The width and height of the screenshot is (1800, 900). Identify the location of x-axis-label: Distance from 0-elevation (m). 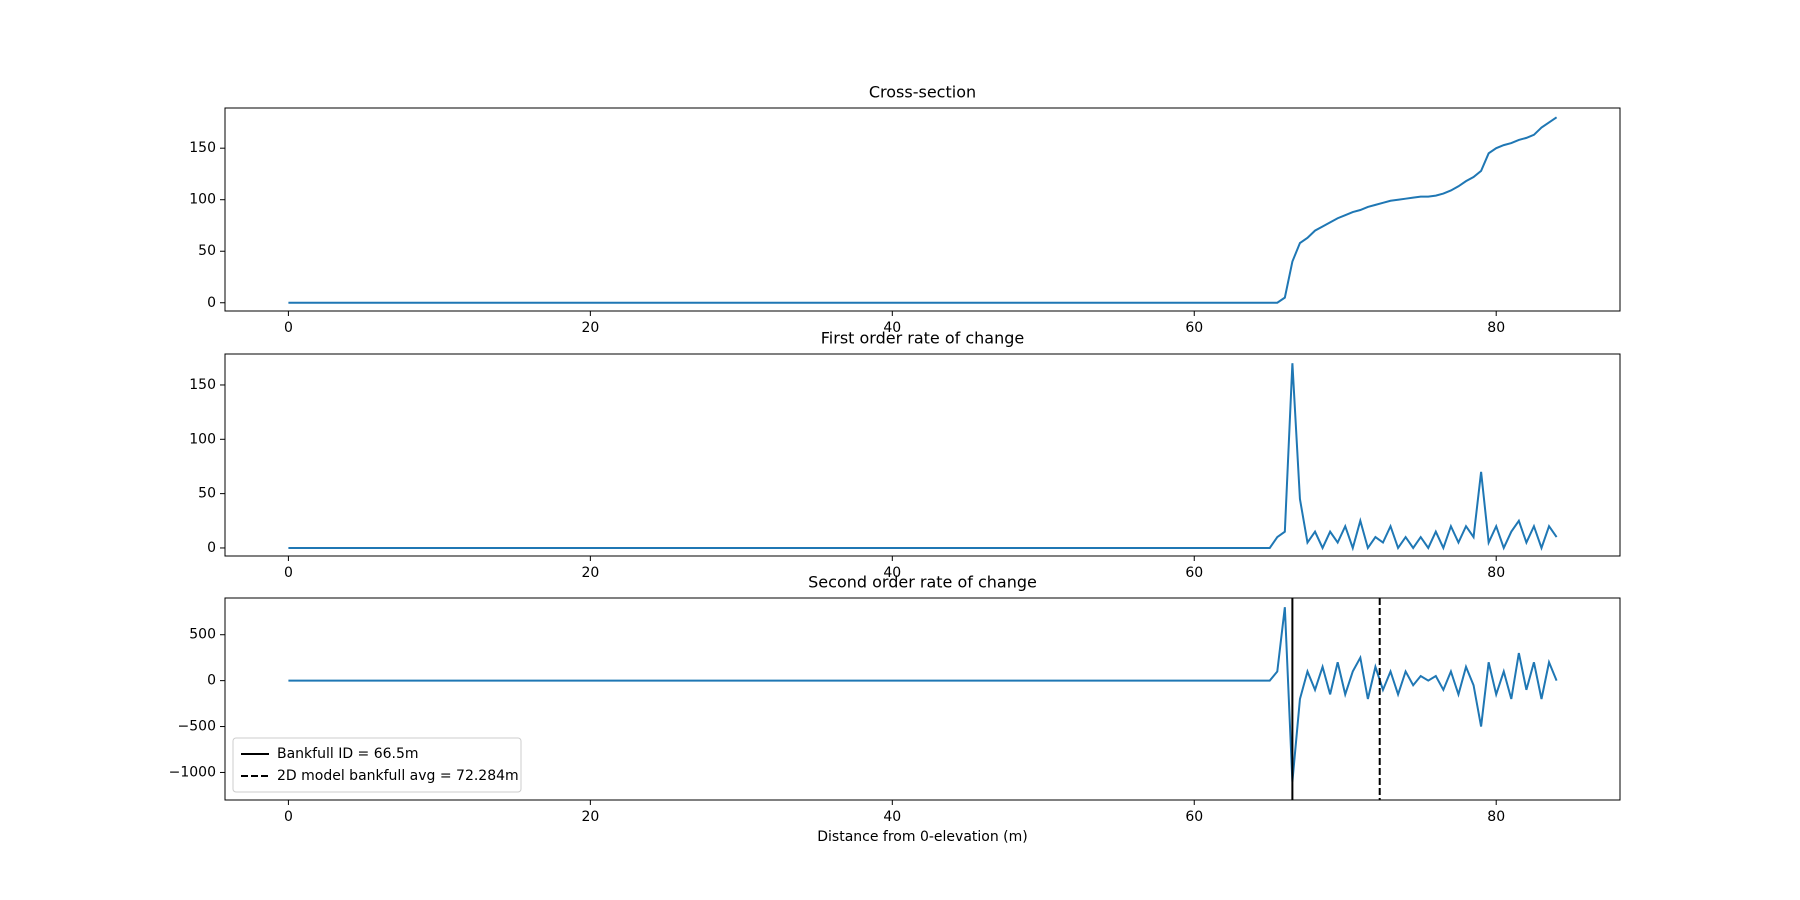
(922, 837).